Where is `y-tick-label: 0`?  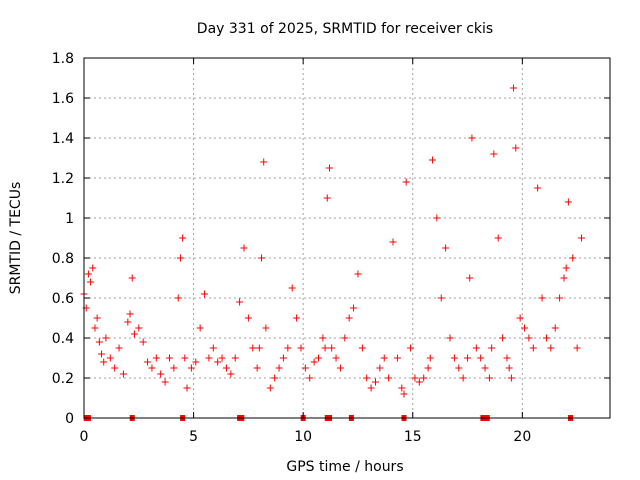
y-tick-label: 0 is located at coordinates (69, 419).